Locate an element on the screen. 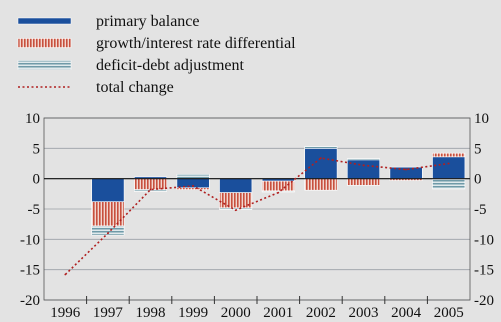 The image size is (501, 322). x-tick-label: 2000 is located at coordinates (236, 313).